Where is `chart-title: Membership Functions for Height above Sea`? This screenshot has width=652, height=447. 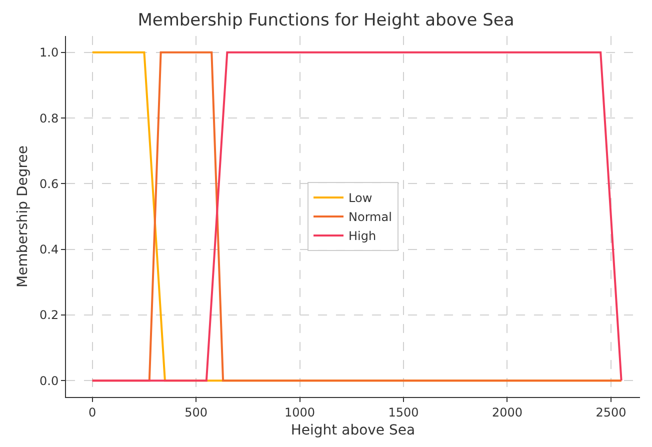
chart-title: Membership Functions for Height above Sea is located at coordinates (326, 20).